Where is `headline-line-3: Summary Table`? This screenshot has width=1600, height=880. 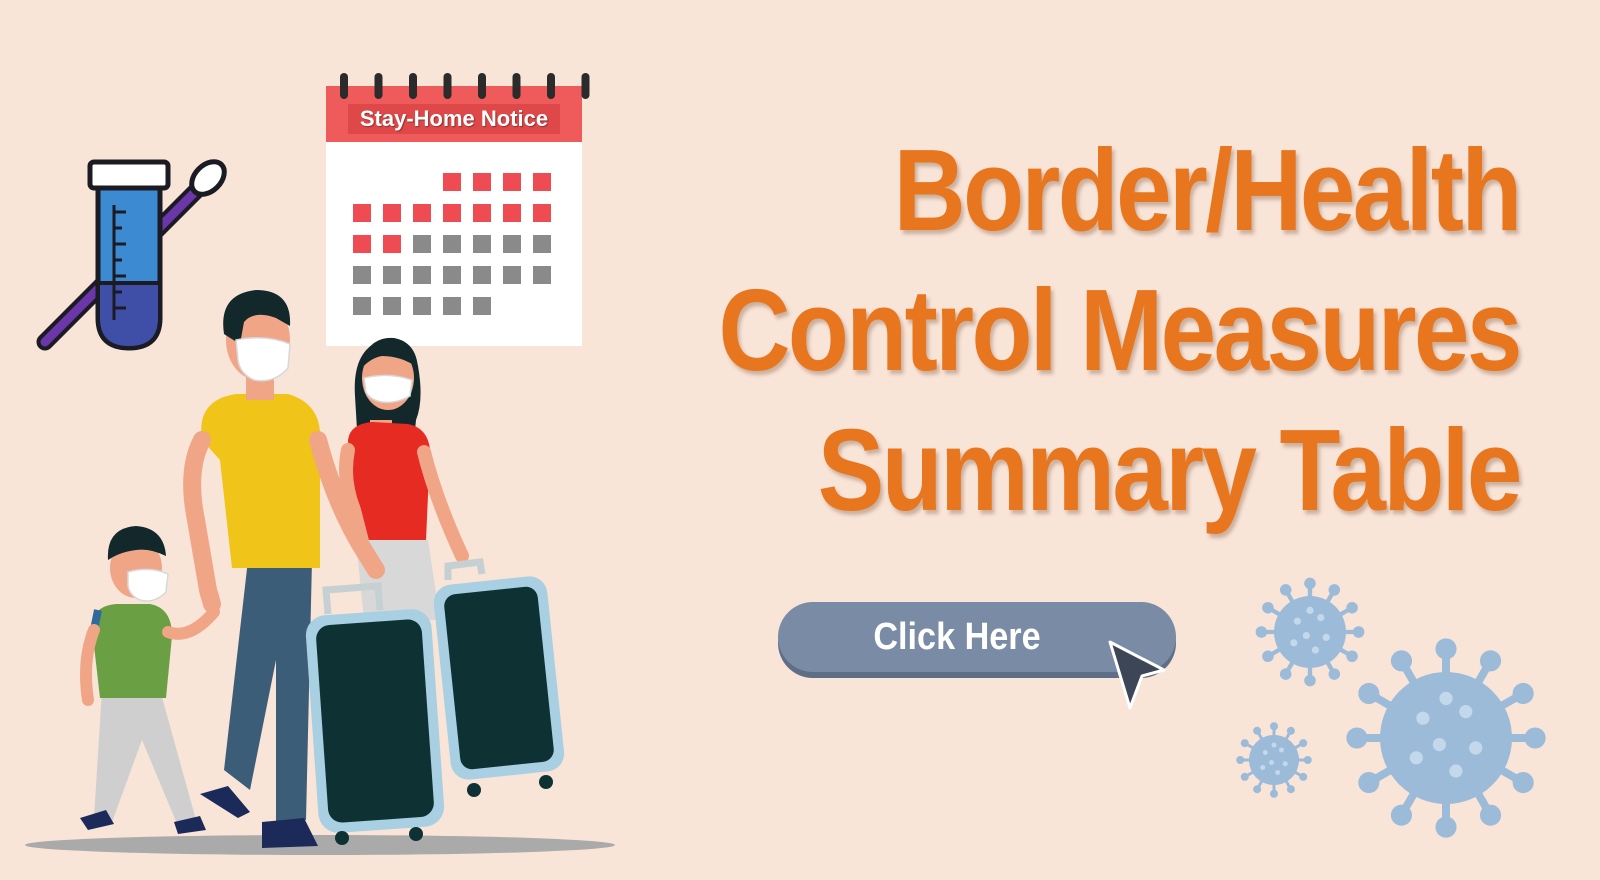
headline-line-3: Summary Table is located at coordinates (1170, 470).